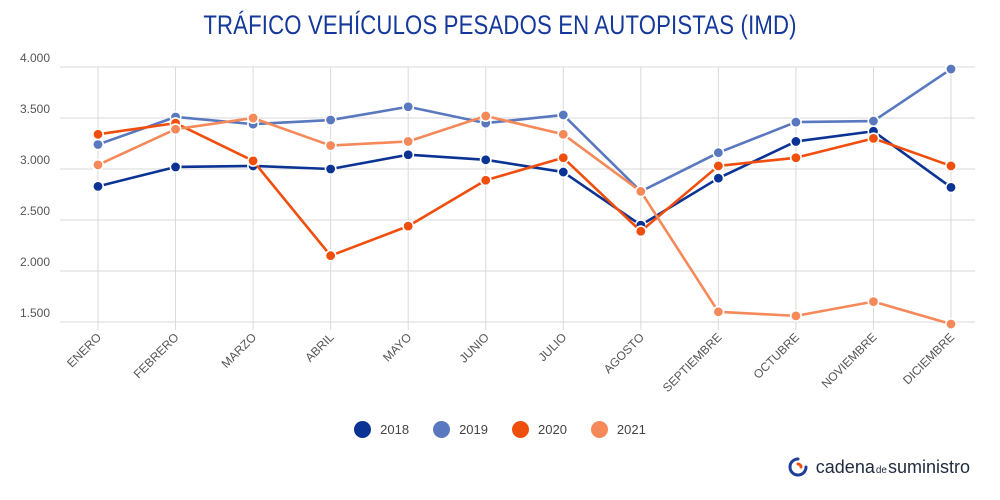 Image resolution: width=1000 pixels, height=500 pixels. Describe the element at coordinates (849, 360) in the screenshot. I see `x-tick-label: NOVIEMBRE` at that location.